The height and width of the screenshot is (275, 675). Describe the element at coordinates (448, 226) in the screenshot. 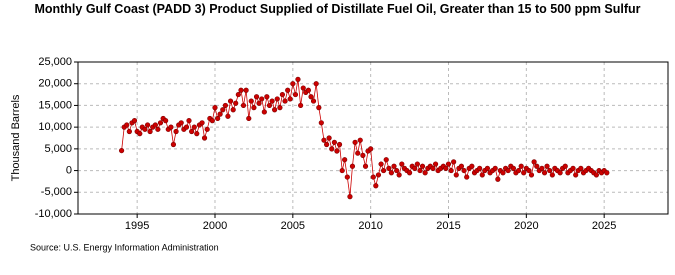

I see `x-tick-label: 2015` at that location.